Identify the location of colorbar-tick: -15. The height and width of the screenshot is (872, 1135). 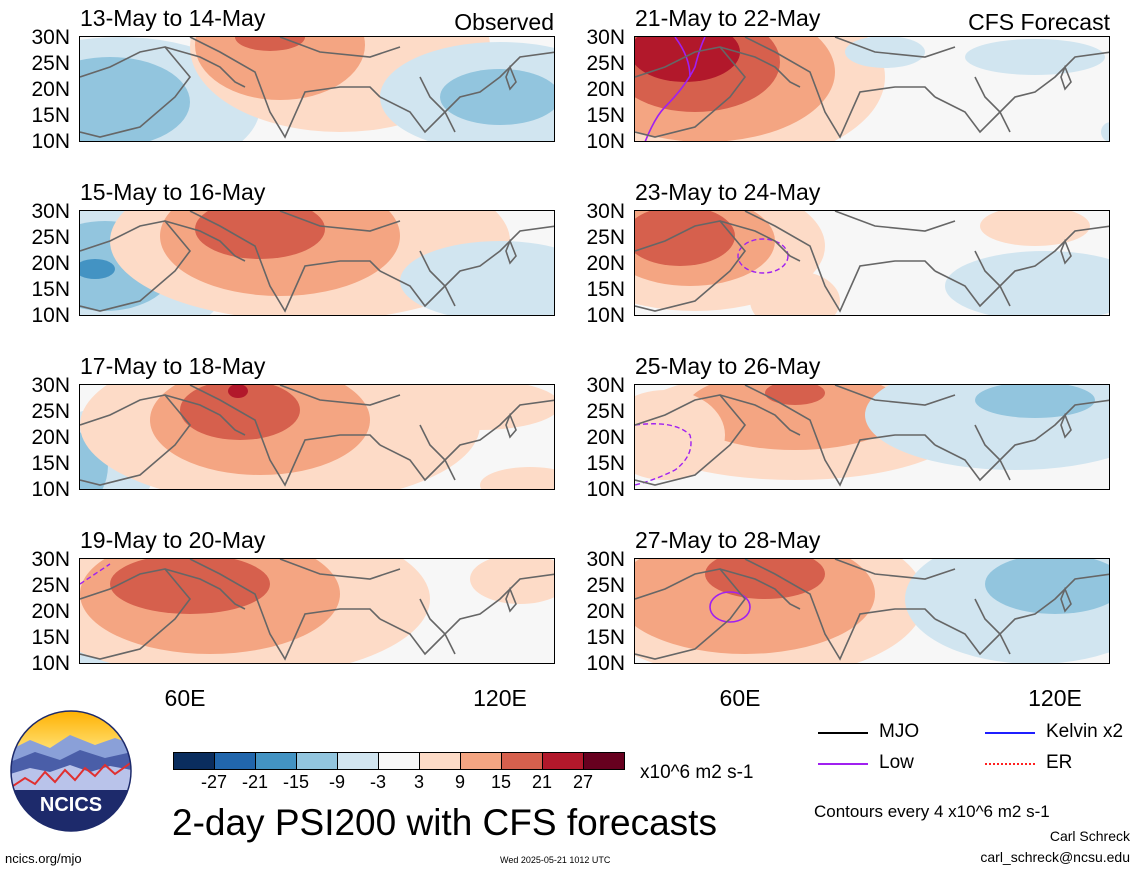
(296, 782).